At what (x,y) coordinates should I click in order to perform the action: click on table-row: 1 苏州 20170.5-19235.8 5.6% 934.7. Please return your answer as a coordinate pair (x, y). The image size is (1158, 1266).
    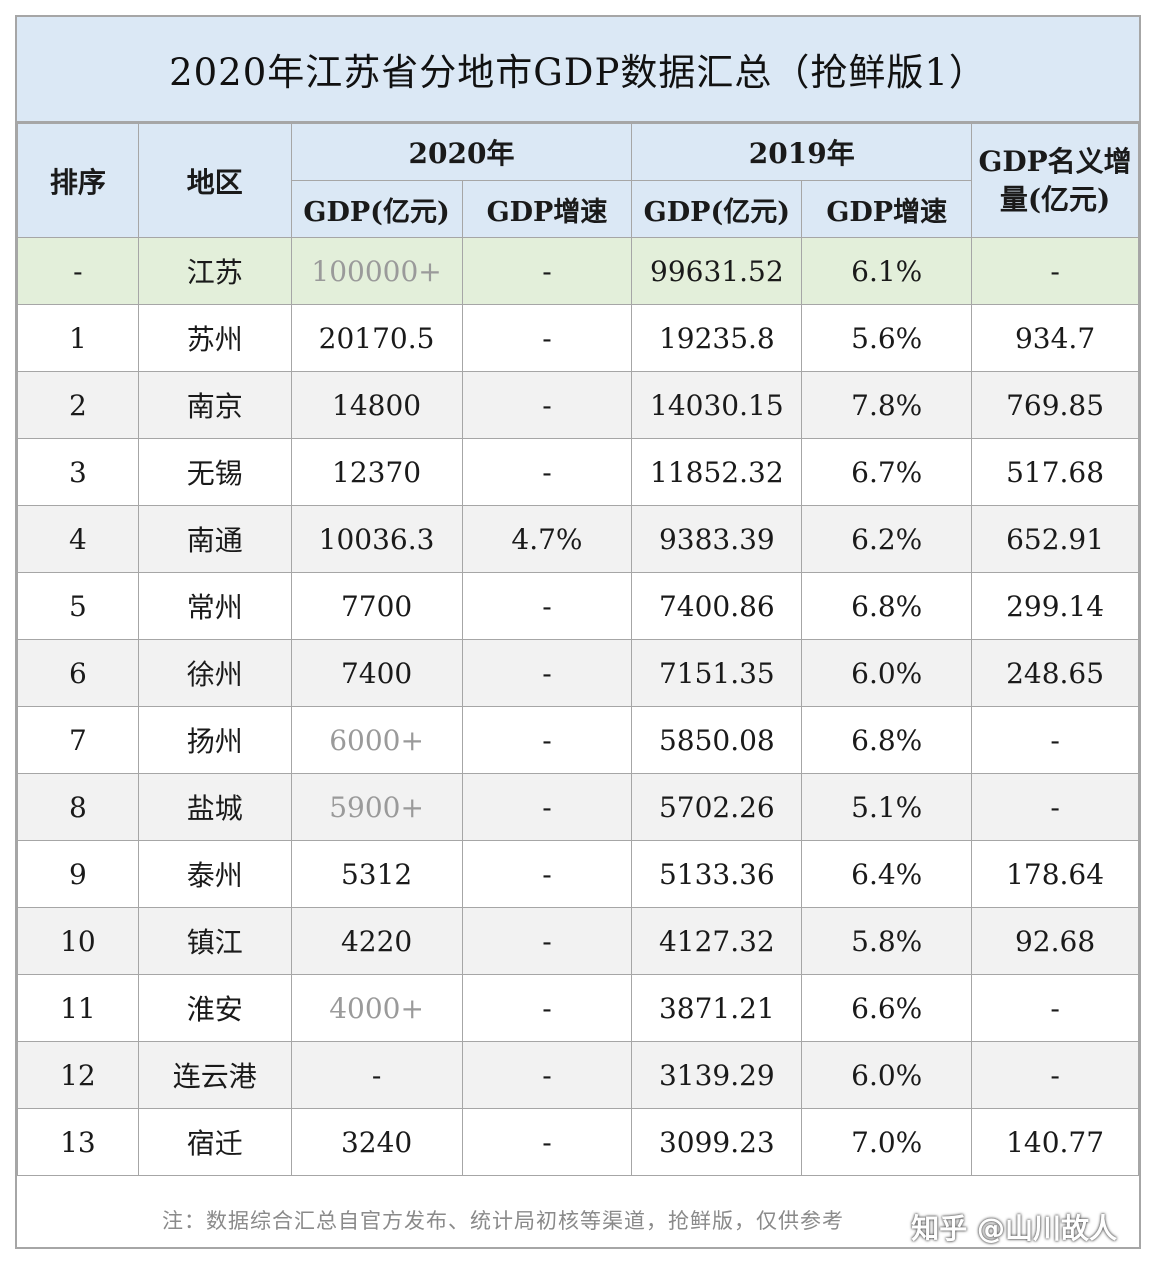
    Looking at the image, I should click on (578, 338).